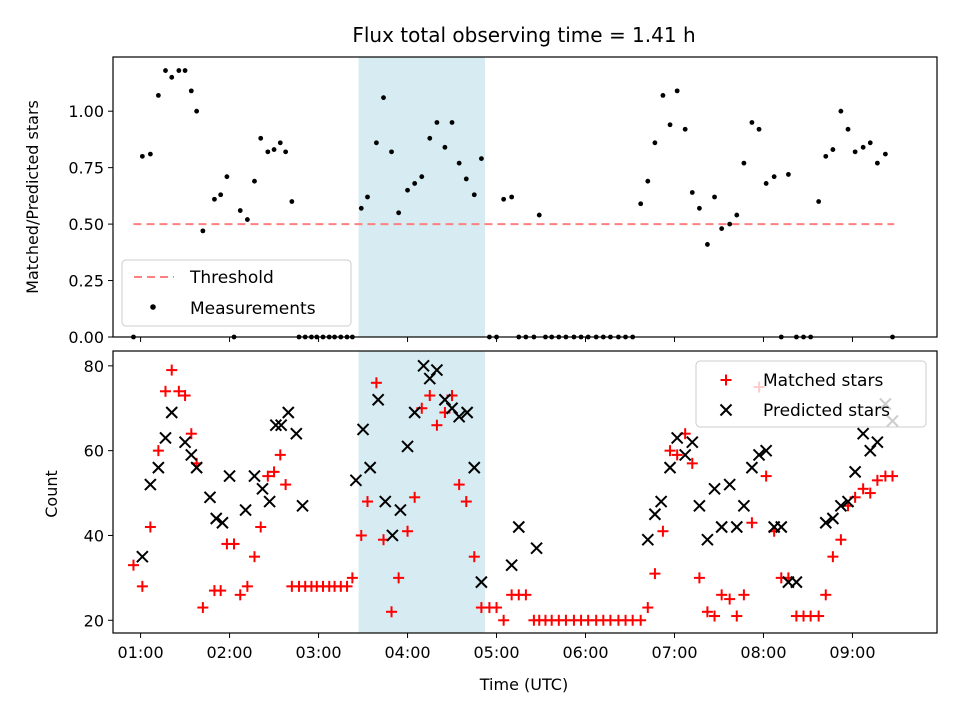  What do you see at coordinates (319, 652) in the screenshot?
I see `x-tick-label: 03:00` at bounding box center [319, 652].